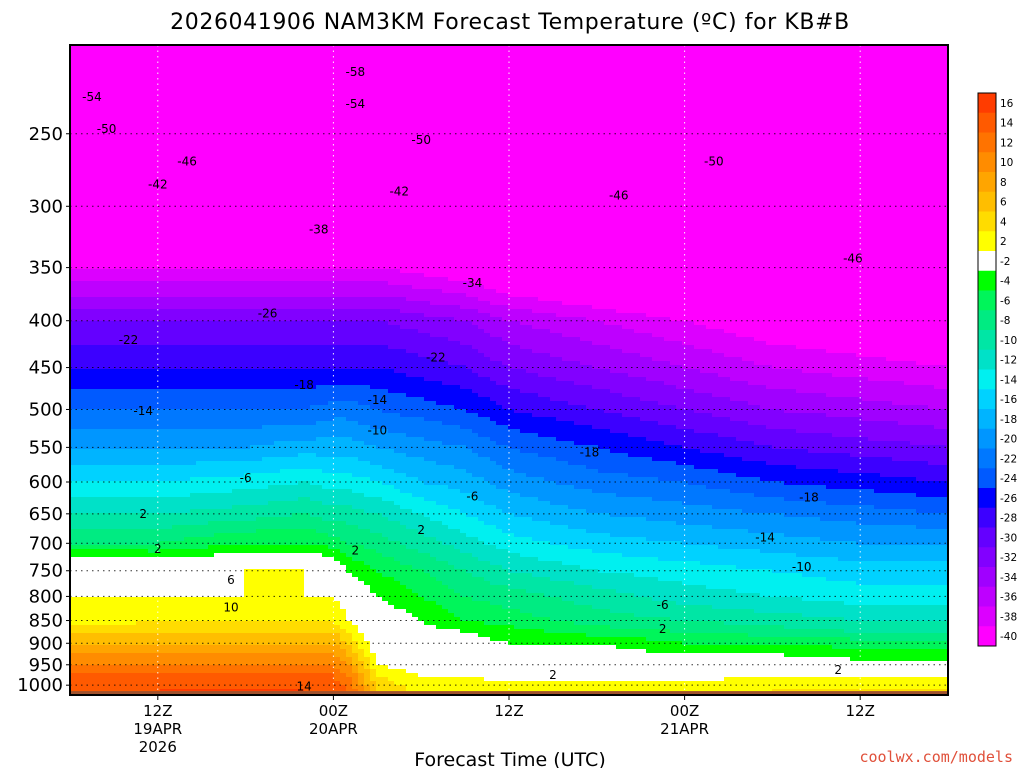 This screenshot has height=768, width=1024. I want to click on colorbar-label: -28, so click(1008, 519).